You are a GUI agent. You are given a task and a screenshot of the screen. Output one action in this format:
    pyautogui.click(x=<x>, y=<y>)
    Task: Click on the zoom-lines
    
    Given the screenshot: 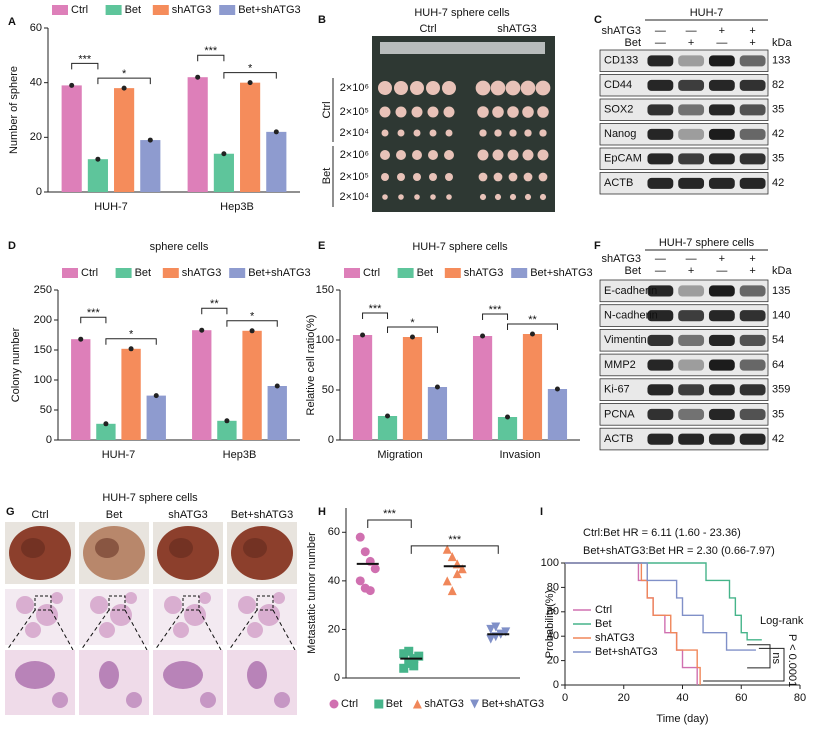 What is the action you would take?
    pyautogui.click(x=40, y=630)
    